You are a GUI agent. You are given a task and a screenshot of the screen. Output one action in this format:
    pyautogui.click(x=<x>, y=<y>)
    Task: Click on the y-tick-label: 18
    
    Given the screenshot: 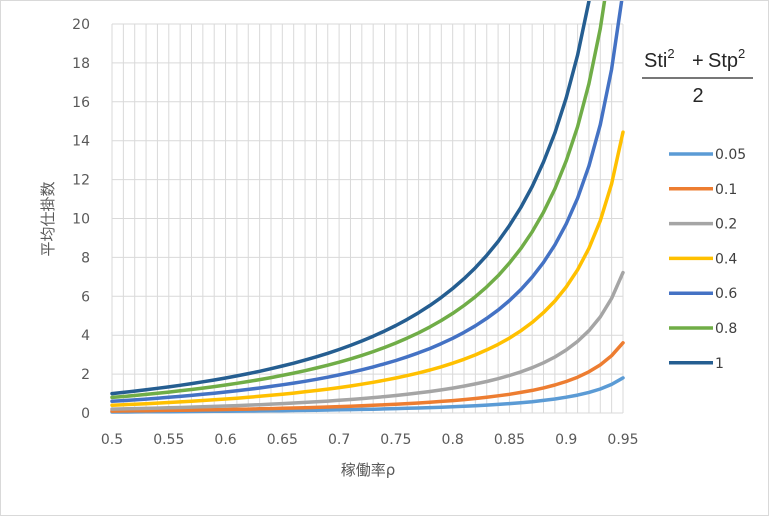 What is the action you would take?
    pyautogui.click(x=81, y=64)
    